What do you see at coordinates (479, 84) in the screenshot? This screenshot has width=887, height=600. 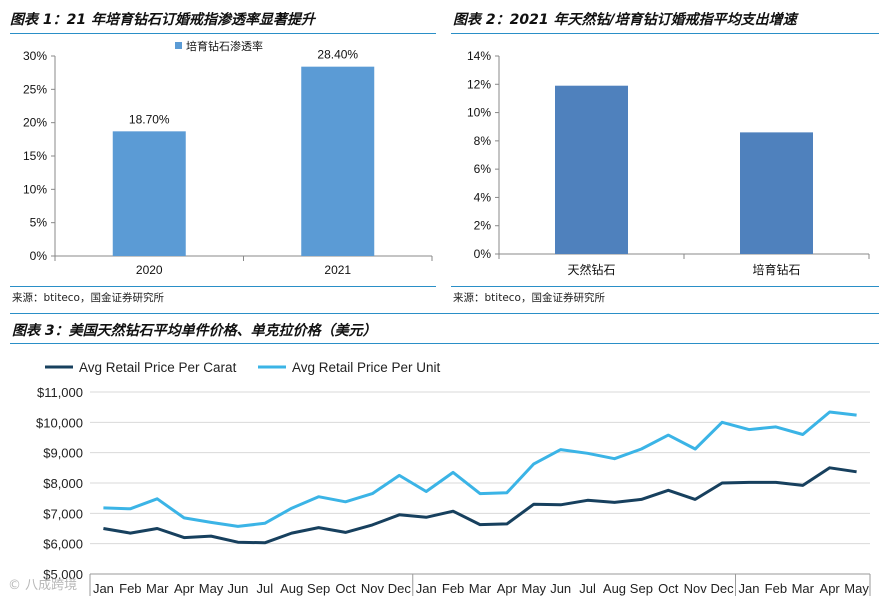 I see `y-tick-label: 12%` at bounding box center [479, 84].